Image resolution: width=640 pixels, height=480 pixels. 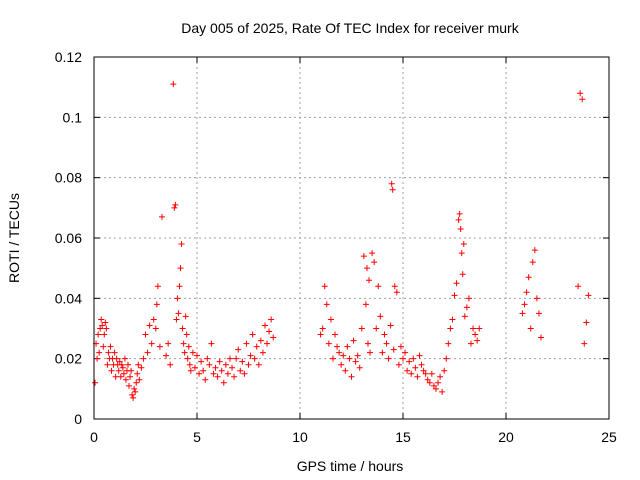 I want to click on y-tick-label: 0.1, so click(x=73, y=117).